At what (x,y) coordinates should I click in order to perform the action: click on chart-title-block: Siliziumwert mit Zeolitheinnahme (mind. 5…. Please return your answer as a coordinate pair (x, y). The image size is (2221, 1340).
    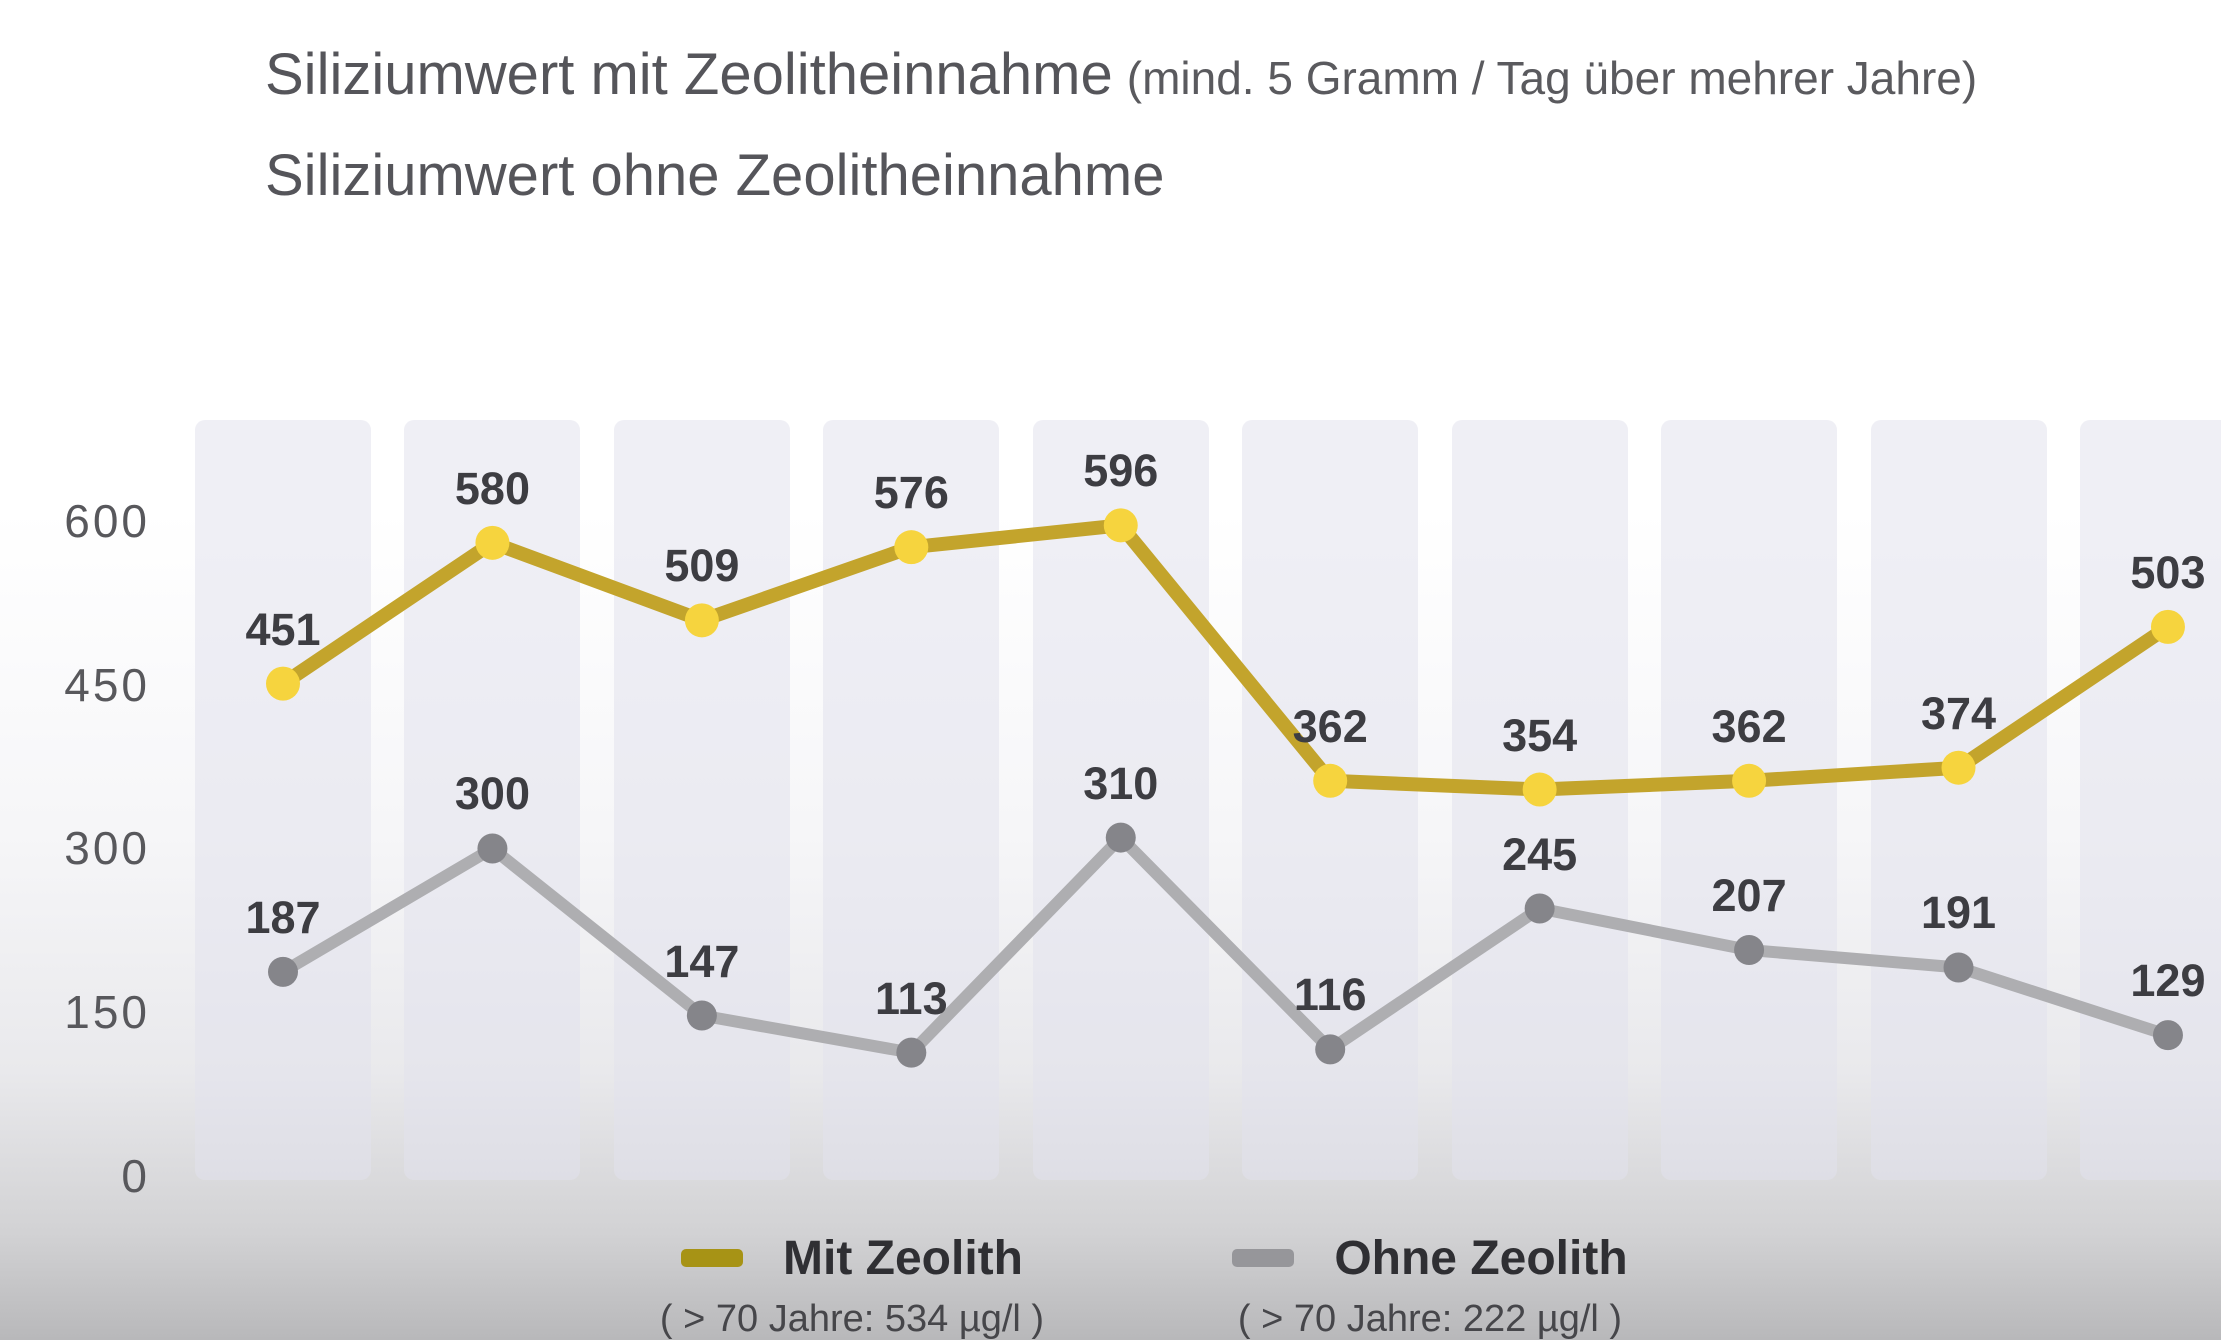
    Looking at the image, I should click on (1121, 125).